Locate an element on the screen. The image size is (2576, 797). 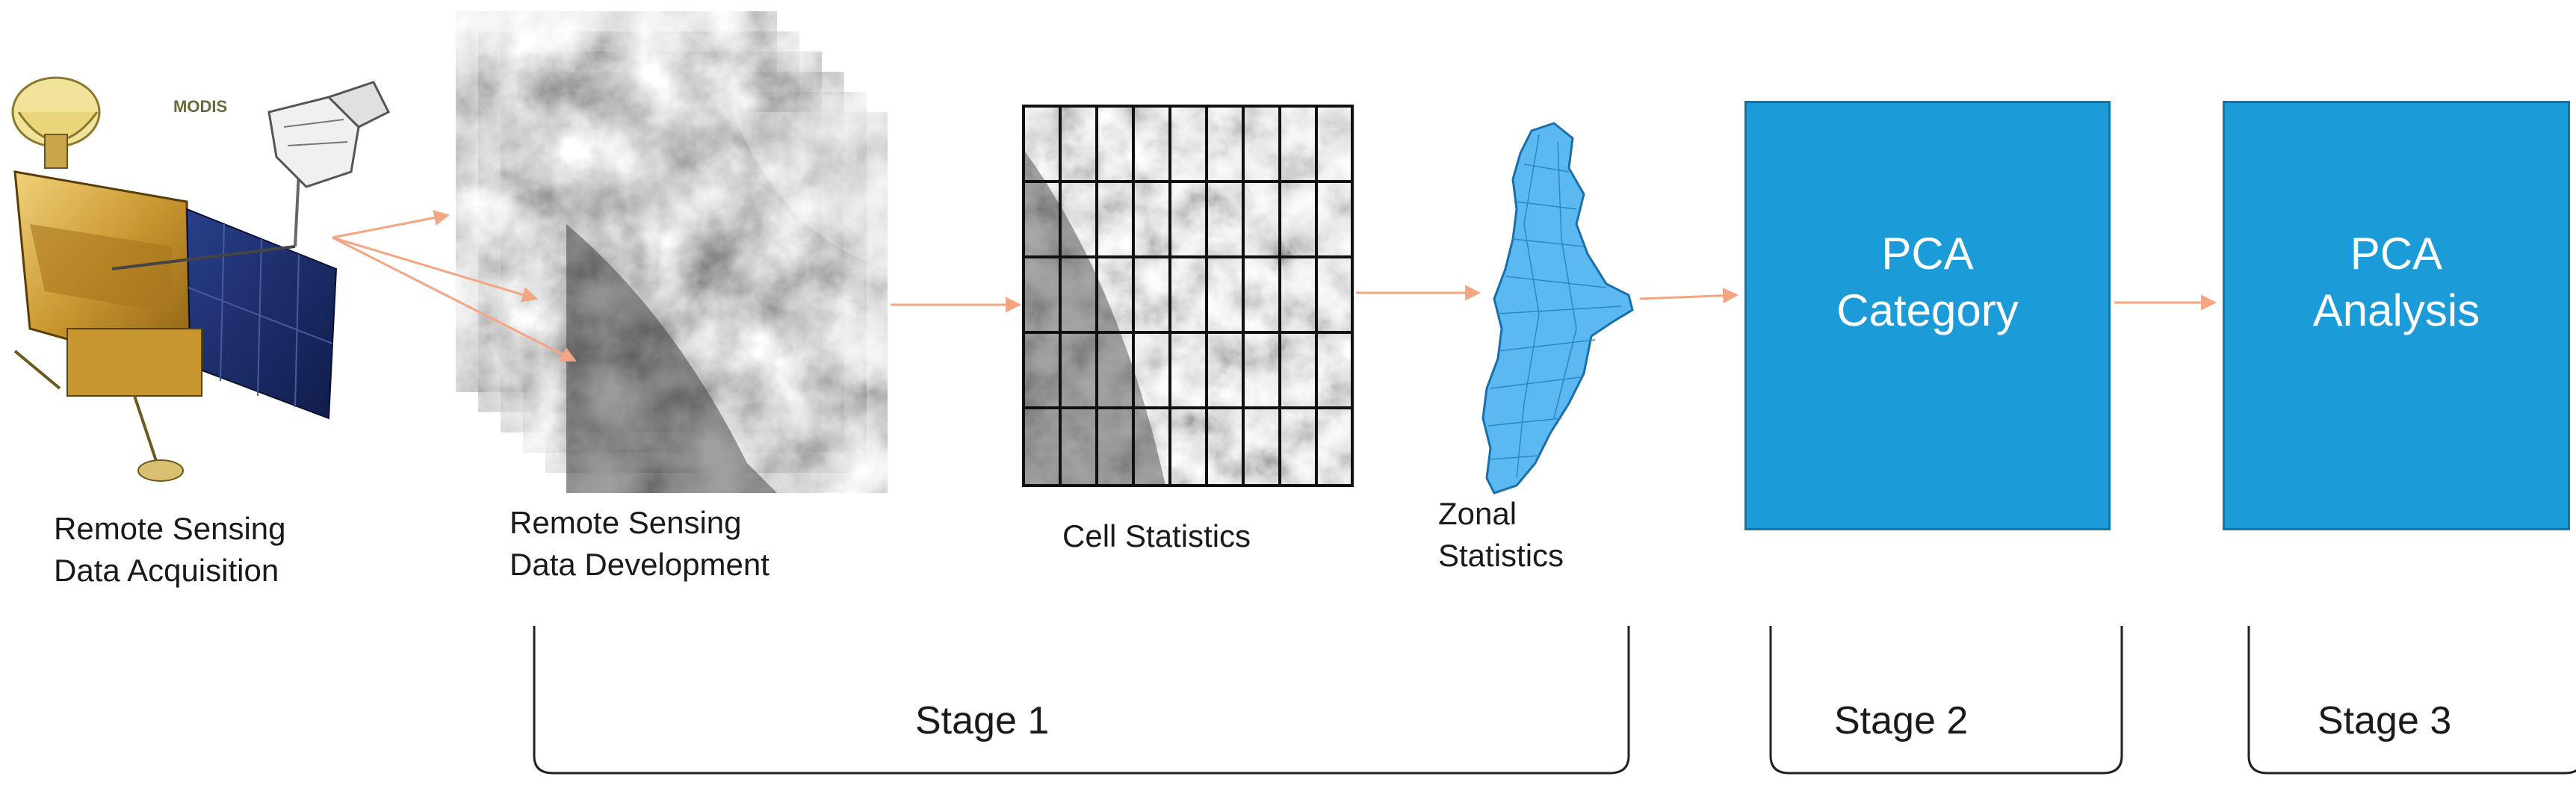
pca-category-box: PCA Category is located at coordinates (1927, 315).